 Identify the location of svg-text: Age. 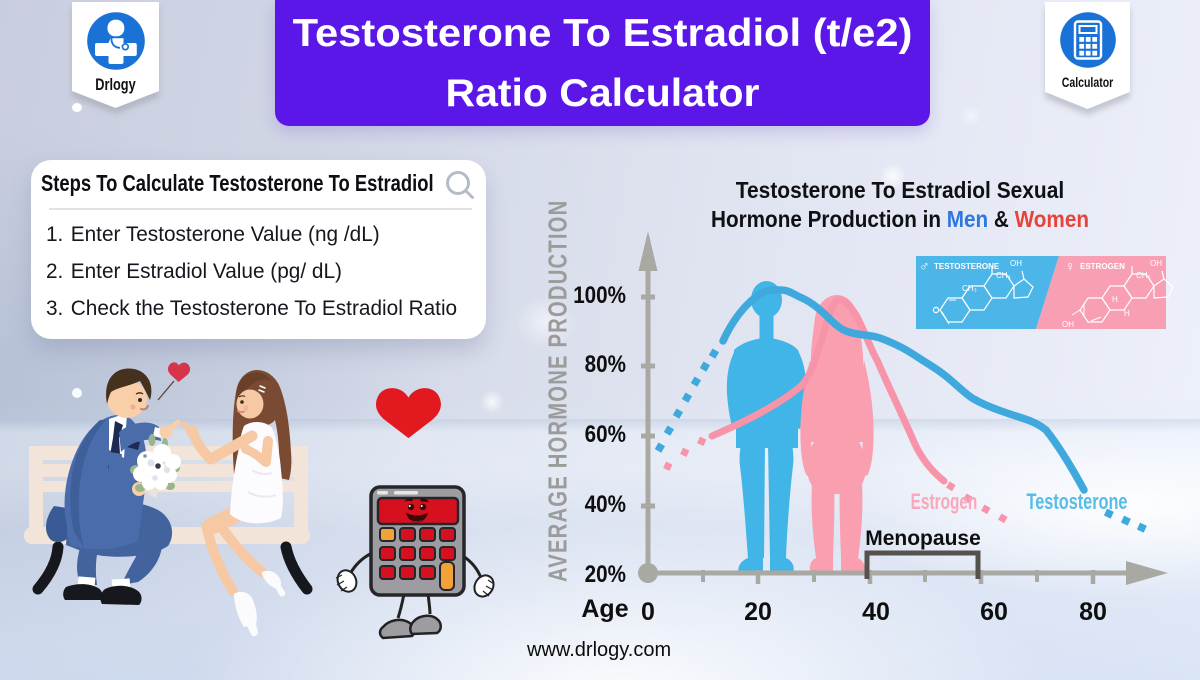
(604, 609).